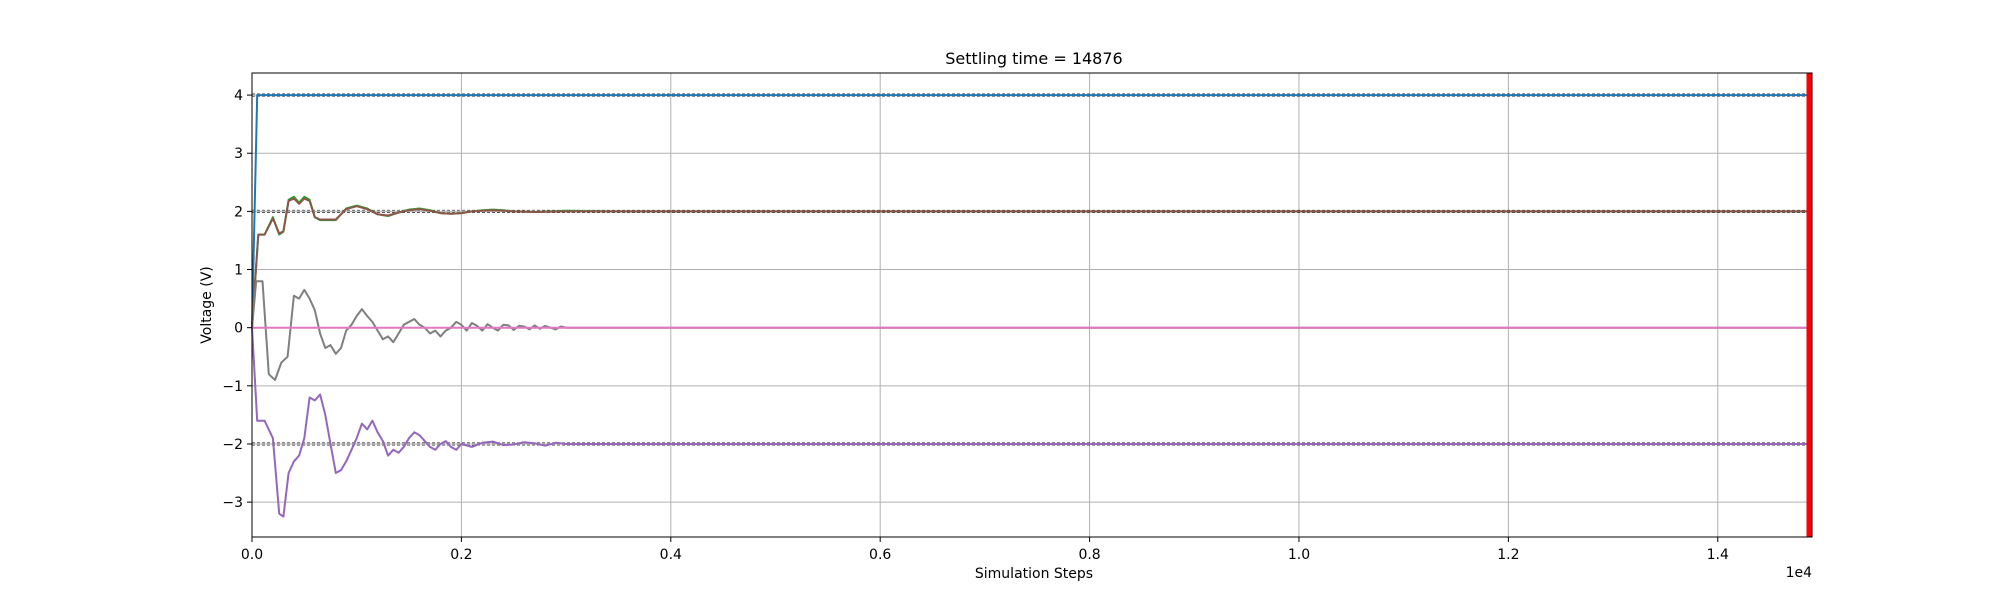 The image size is (2000, 600). Describe the element at coordinates (252, 555) in the screenshot. I see `x-tick-label: 0.0` at that location.